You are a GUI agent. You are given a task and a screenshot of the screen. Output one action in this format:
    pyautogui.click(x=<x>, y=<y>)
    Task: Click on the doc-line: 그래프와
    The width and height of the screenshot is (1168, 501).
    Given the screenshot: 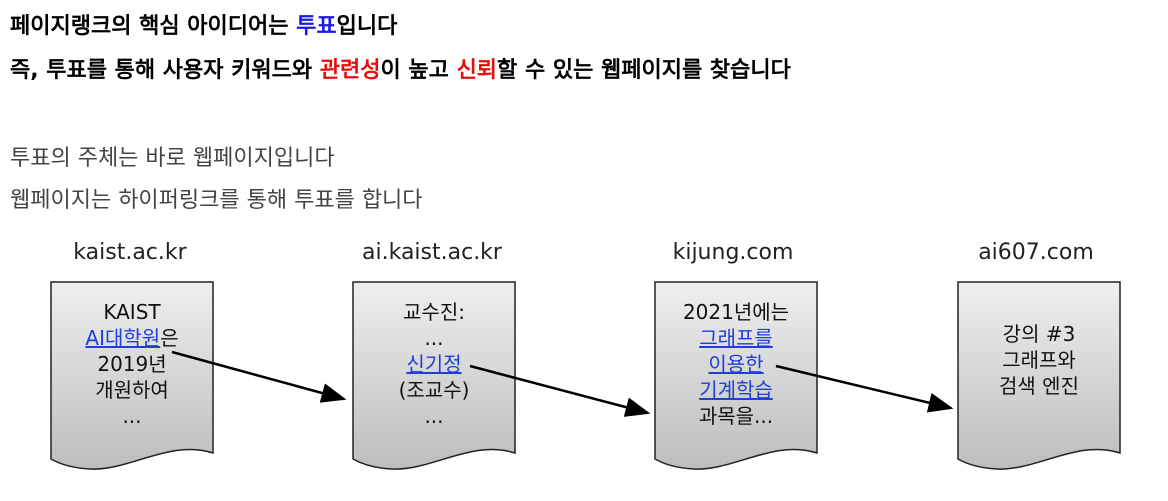 What is the action you would take?
    pyautogui.click(x=1039, y=360)
    